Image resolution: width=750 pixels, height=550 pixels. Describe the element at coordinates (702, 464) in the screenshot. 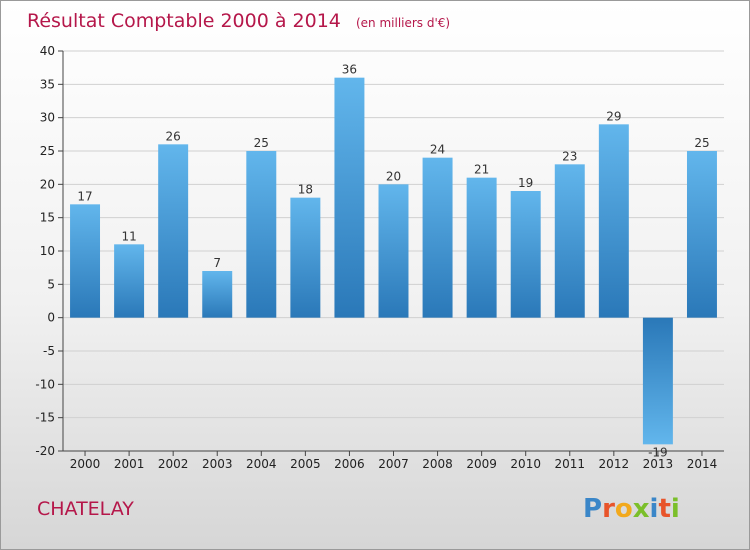

I see `x-tick-label-2014: 2014` at that location.